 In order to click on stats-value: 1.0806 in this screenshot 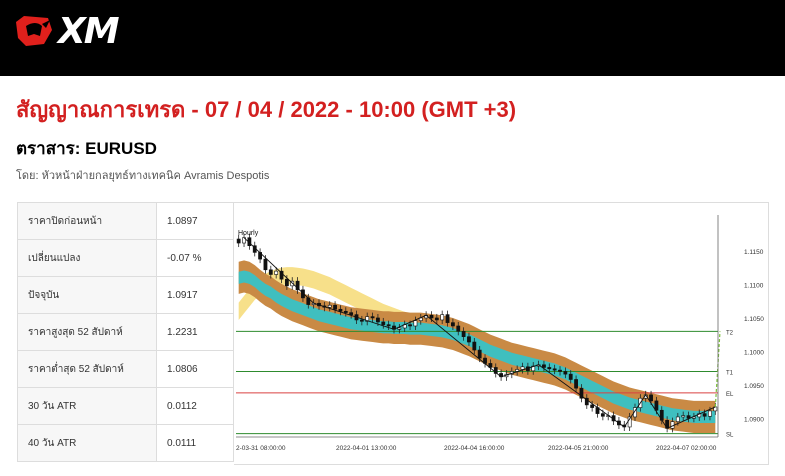, I will do `click(195, 369)`.